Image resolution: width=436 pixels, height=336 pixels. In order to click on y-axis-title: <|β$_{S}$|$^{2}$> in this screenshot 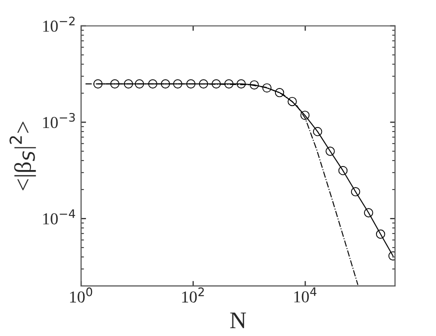, I will do `click(23, 156)`.